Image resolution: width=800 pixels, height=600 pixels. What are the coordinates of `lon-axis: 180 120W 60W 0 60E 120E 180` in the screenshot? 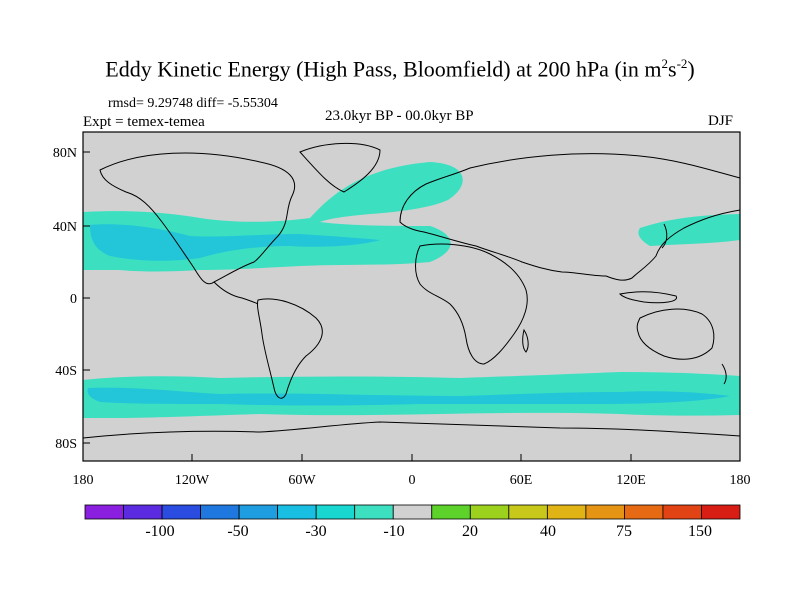 It's located at (412, 471).